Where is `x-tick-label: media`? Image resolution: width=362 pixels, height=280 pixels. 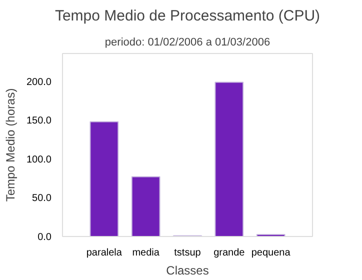
x-tick-label: media is located at coordinates (146, 253).